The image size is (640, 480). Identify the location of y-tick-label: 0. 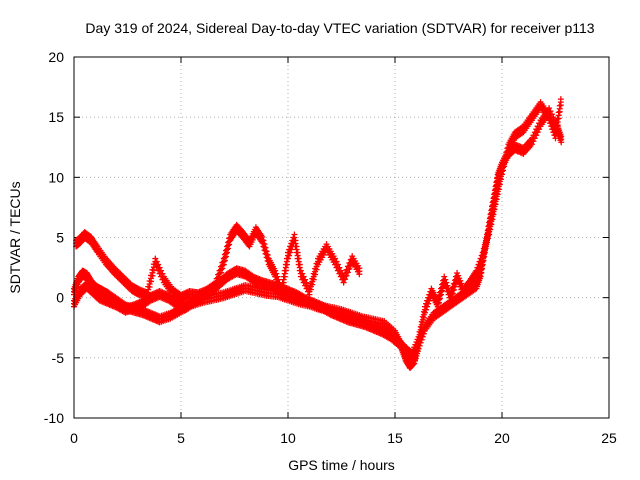
(60, 298).